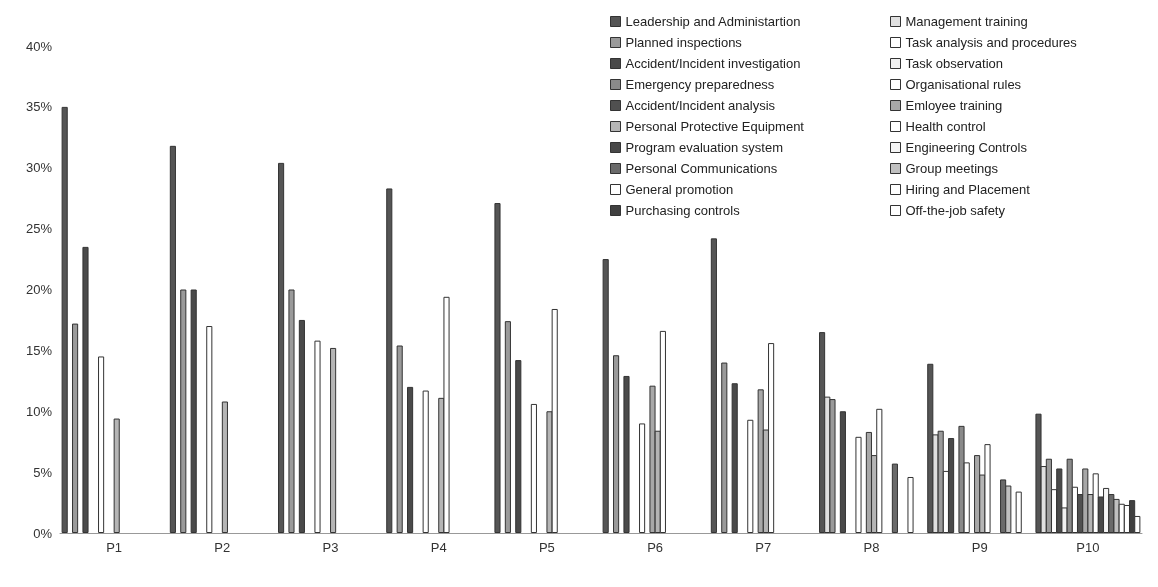 This screenshot has height=587, width=1158. What do you see at coordinates (43, 533) in the screenshot?
I see `y-tick-label: 0%` at bounding box center [43, 533].